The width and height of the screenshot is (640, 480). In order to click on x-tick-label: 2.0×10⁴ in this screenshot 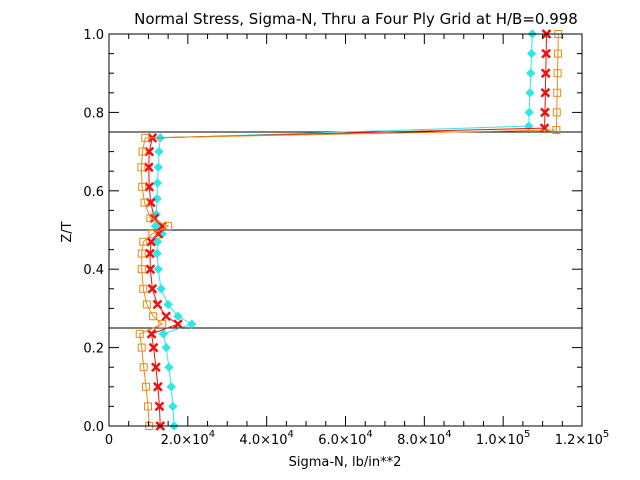, I will do `click(188, 438)`.